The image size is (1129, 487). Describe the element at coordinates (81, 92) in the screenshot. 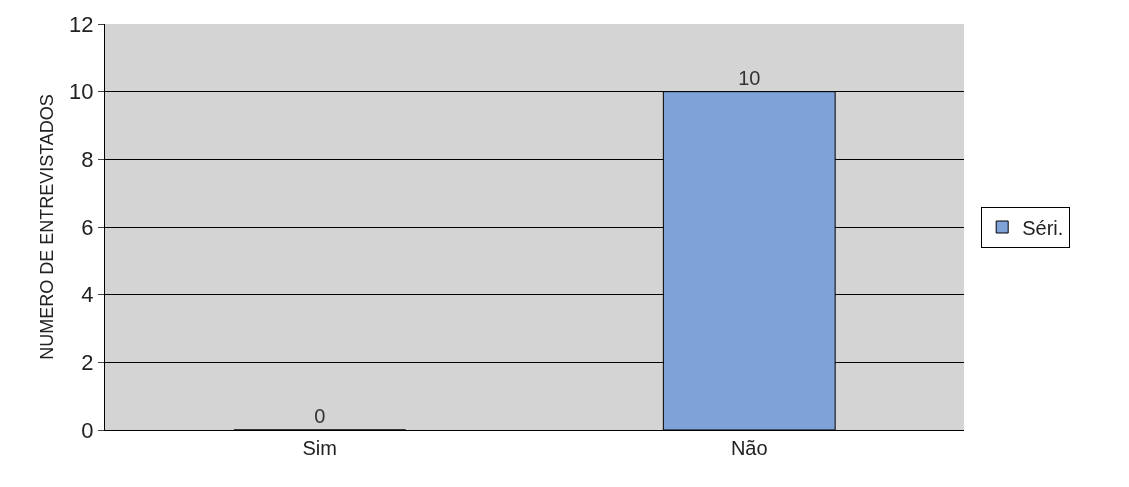

I see `y-tick-label: 10` at that location.